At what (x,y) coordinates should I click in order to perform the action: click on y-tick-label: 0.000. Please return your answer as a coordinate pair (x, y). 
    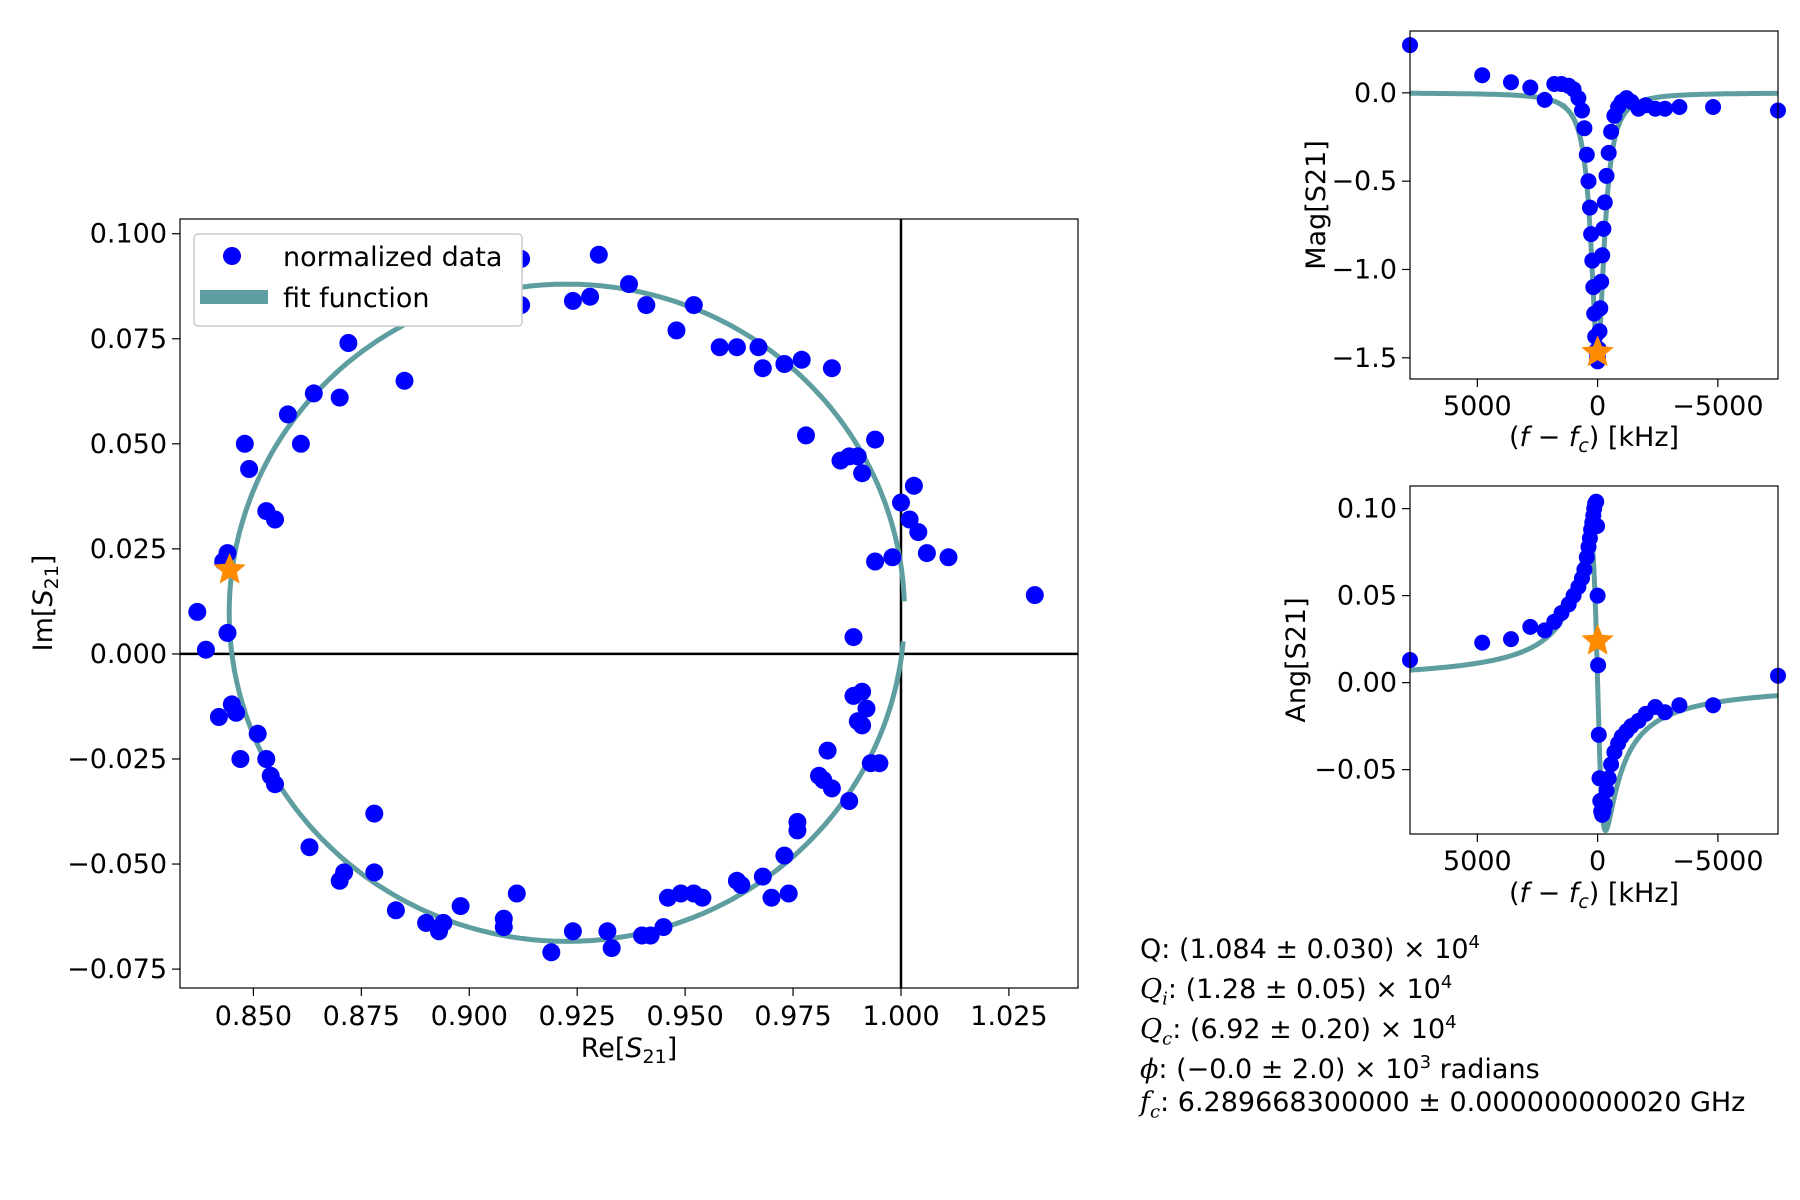
    Looking at the image, I should click on (128, 654).